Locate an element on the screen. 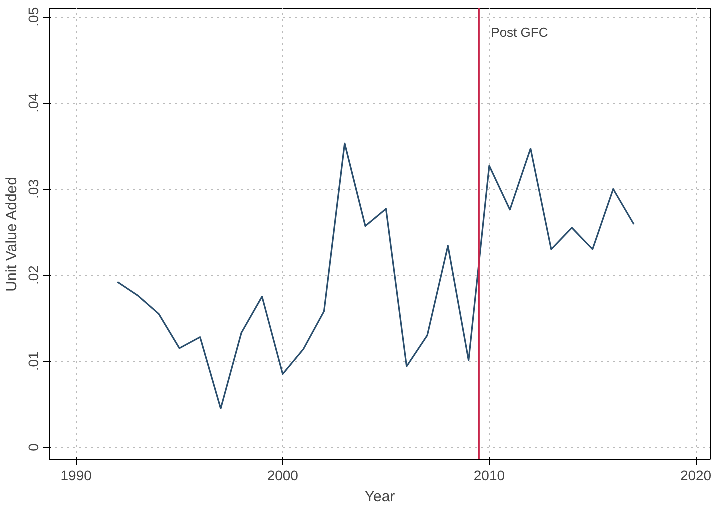  y-tick-label: .03 is located at coordinates (34, 189).